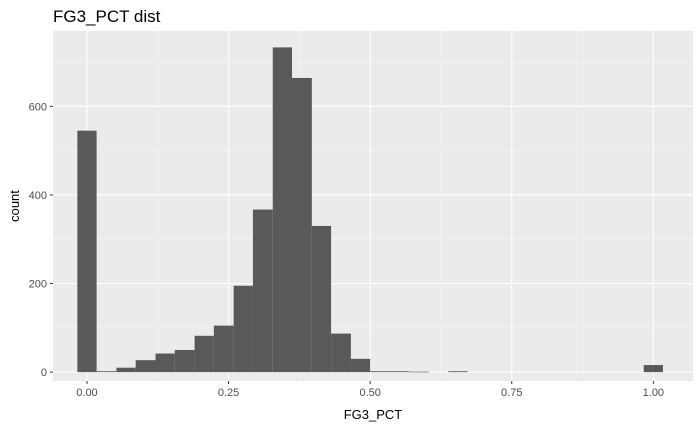 The height and width of the screenshot is (432, 700). Describe the element at coordinates (38, 196) in the screenshot. I see `y-tick-label: 400` at that location.